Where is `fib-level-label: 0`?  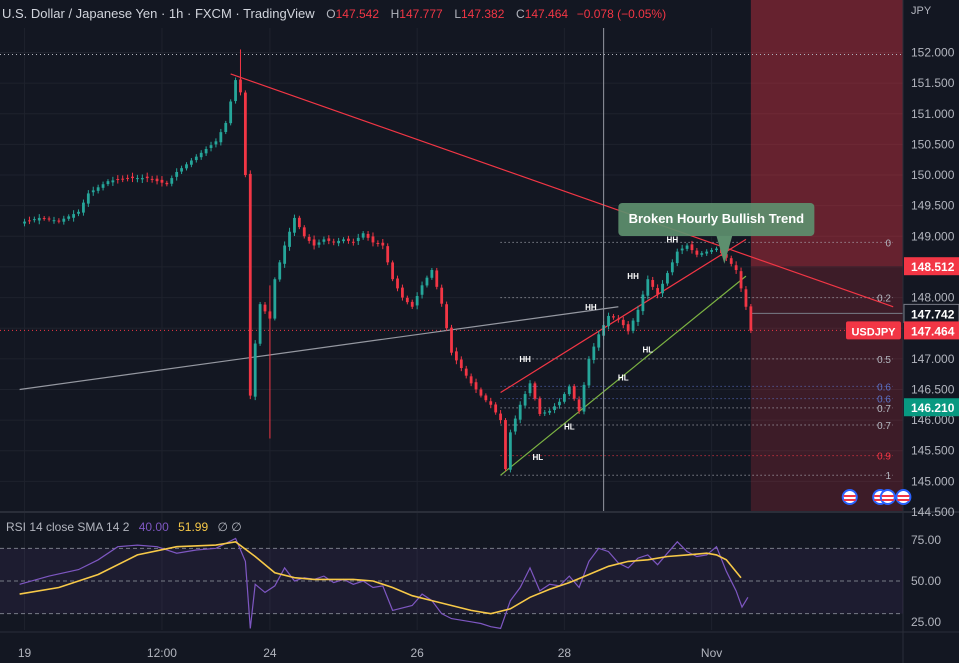
fib-level-label: 0 is located at coordinates (888, 243).